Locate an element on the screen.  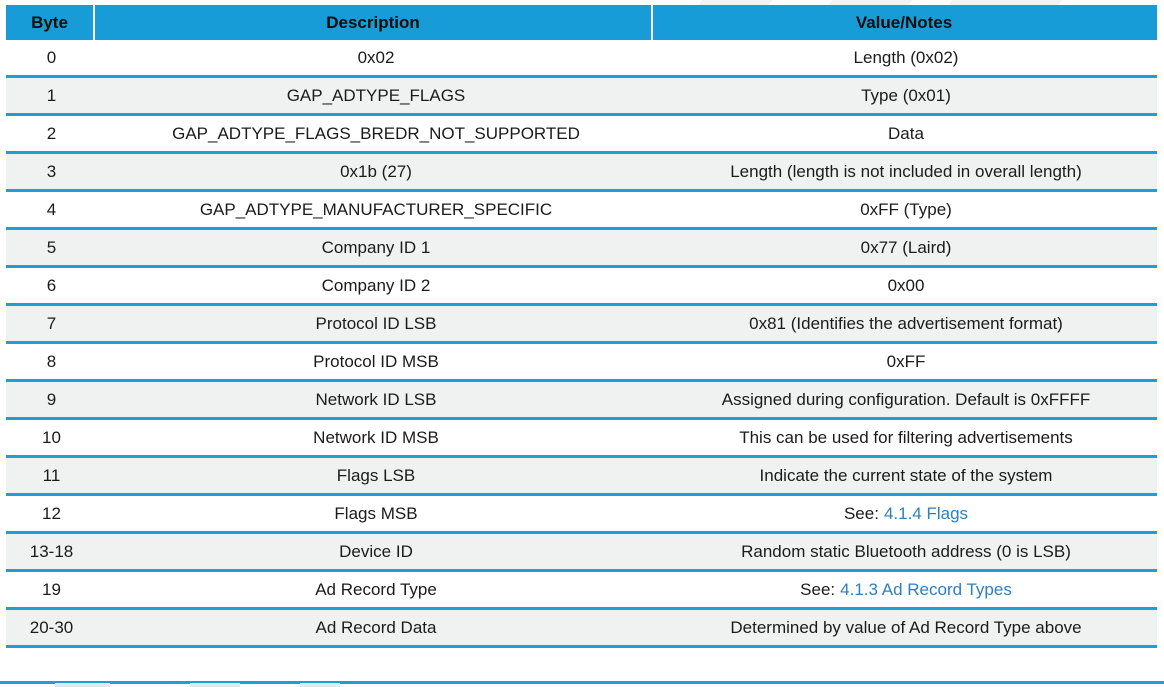
byte-cell: 19 is located at coordinates (51, 589).